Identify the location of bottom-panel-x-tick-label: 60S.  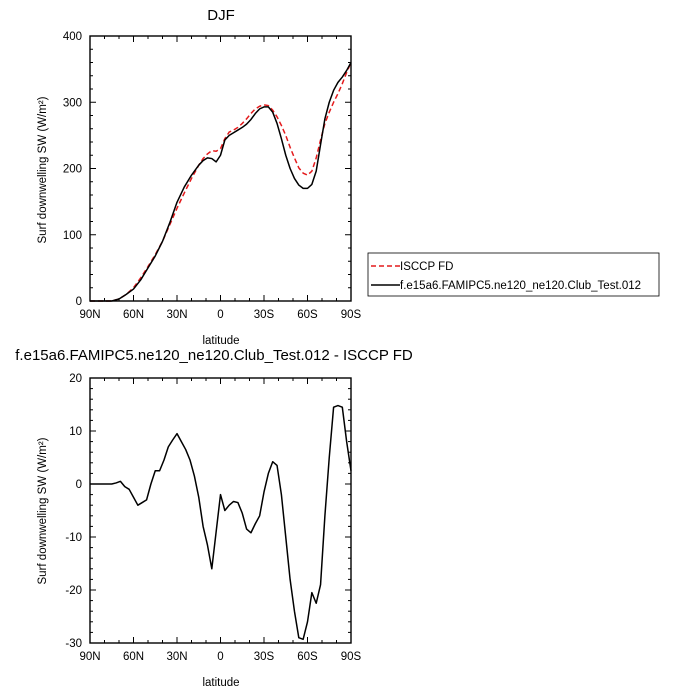
(307, 657).